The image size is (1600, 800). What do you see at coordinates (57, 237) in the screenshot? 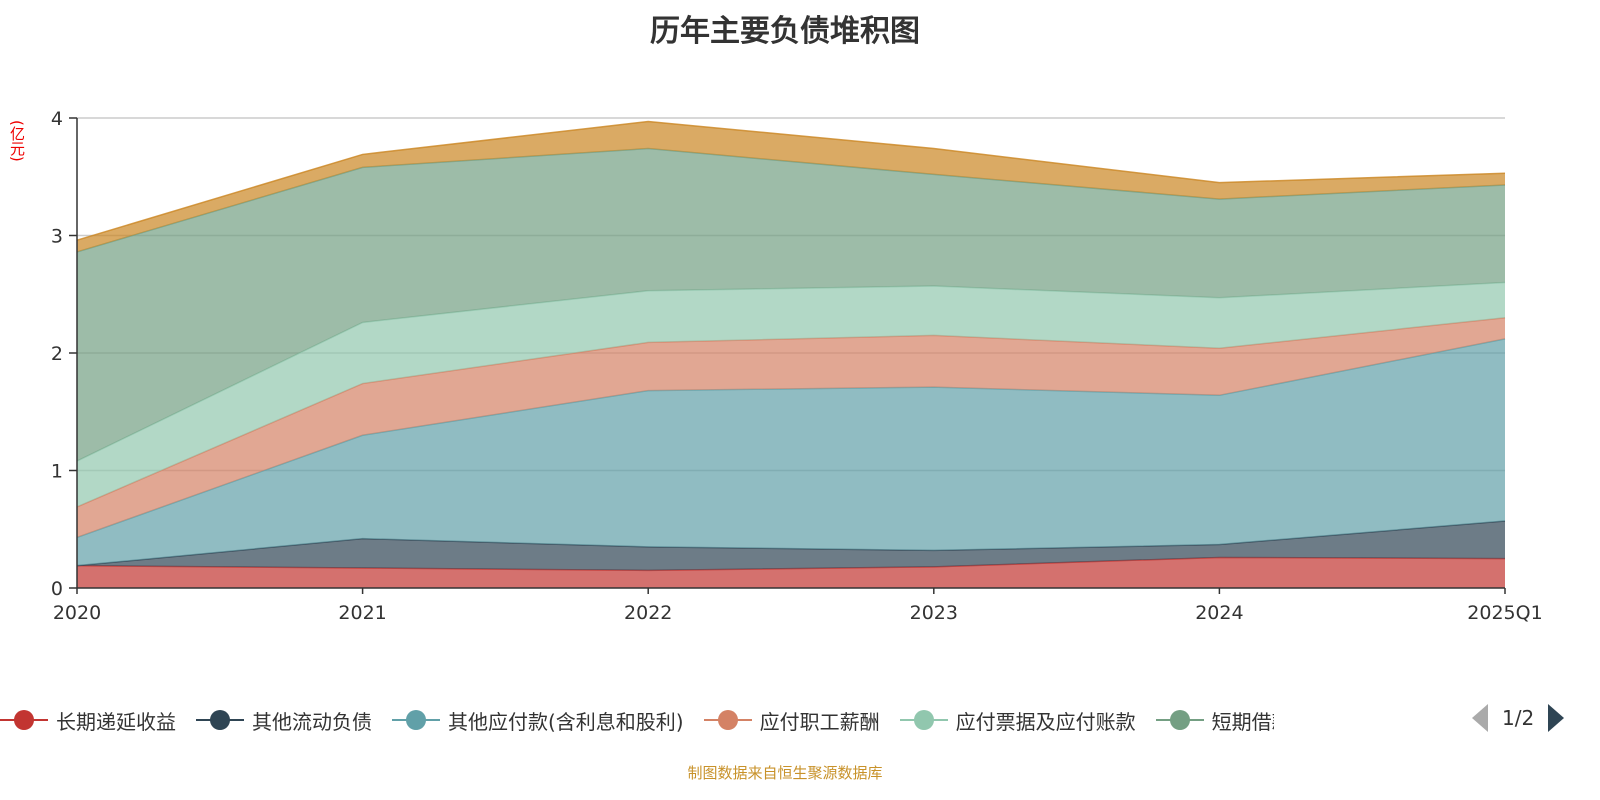
I see `y-tick-label: 3` at bounding box center [57, 237].